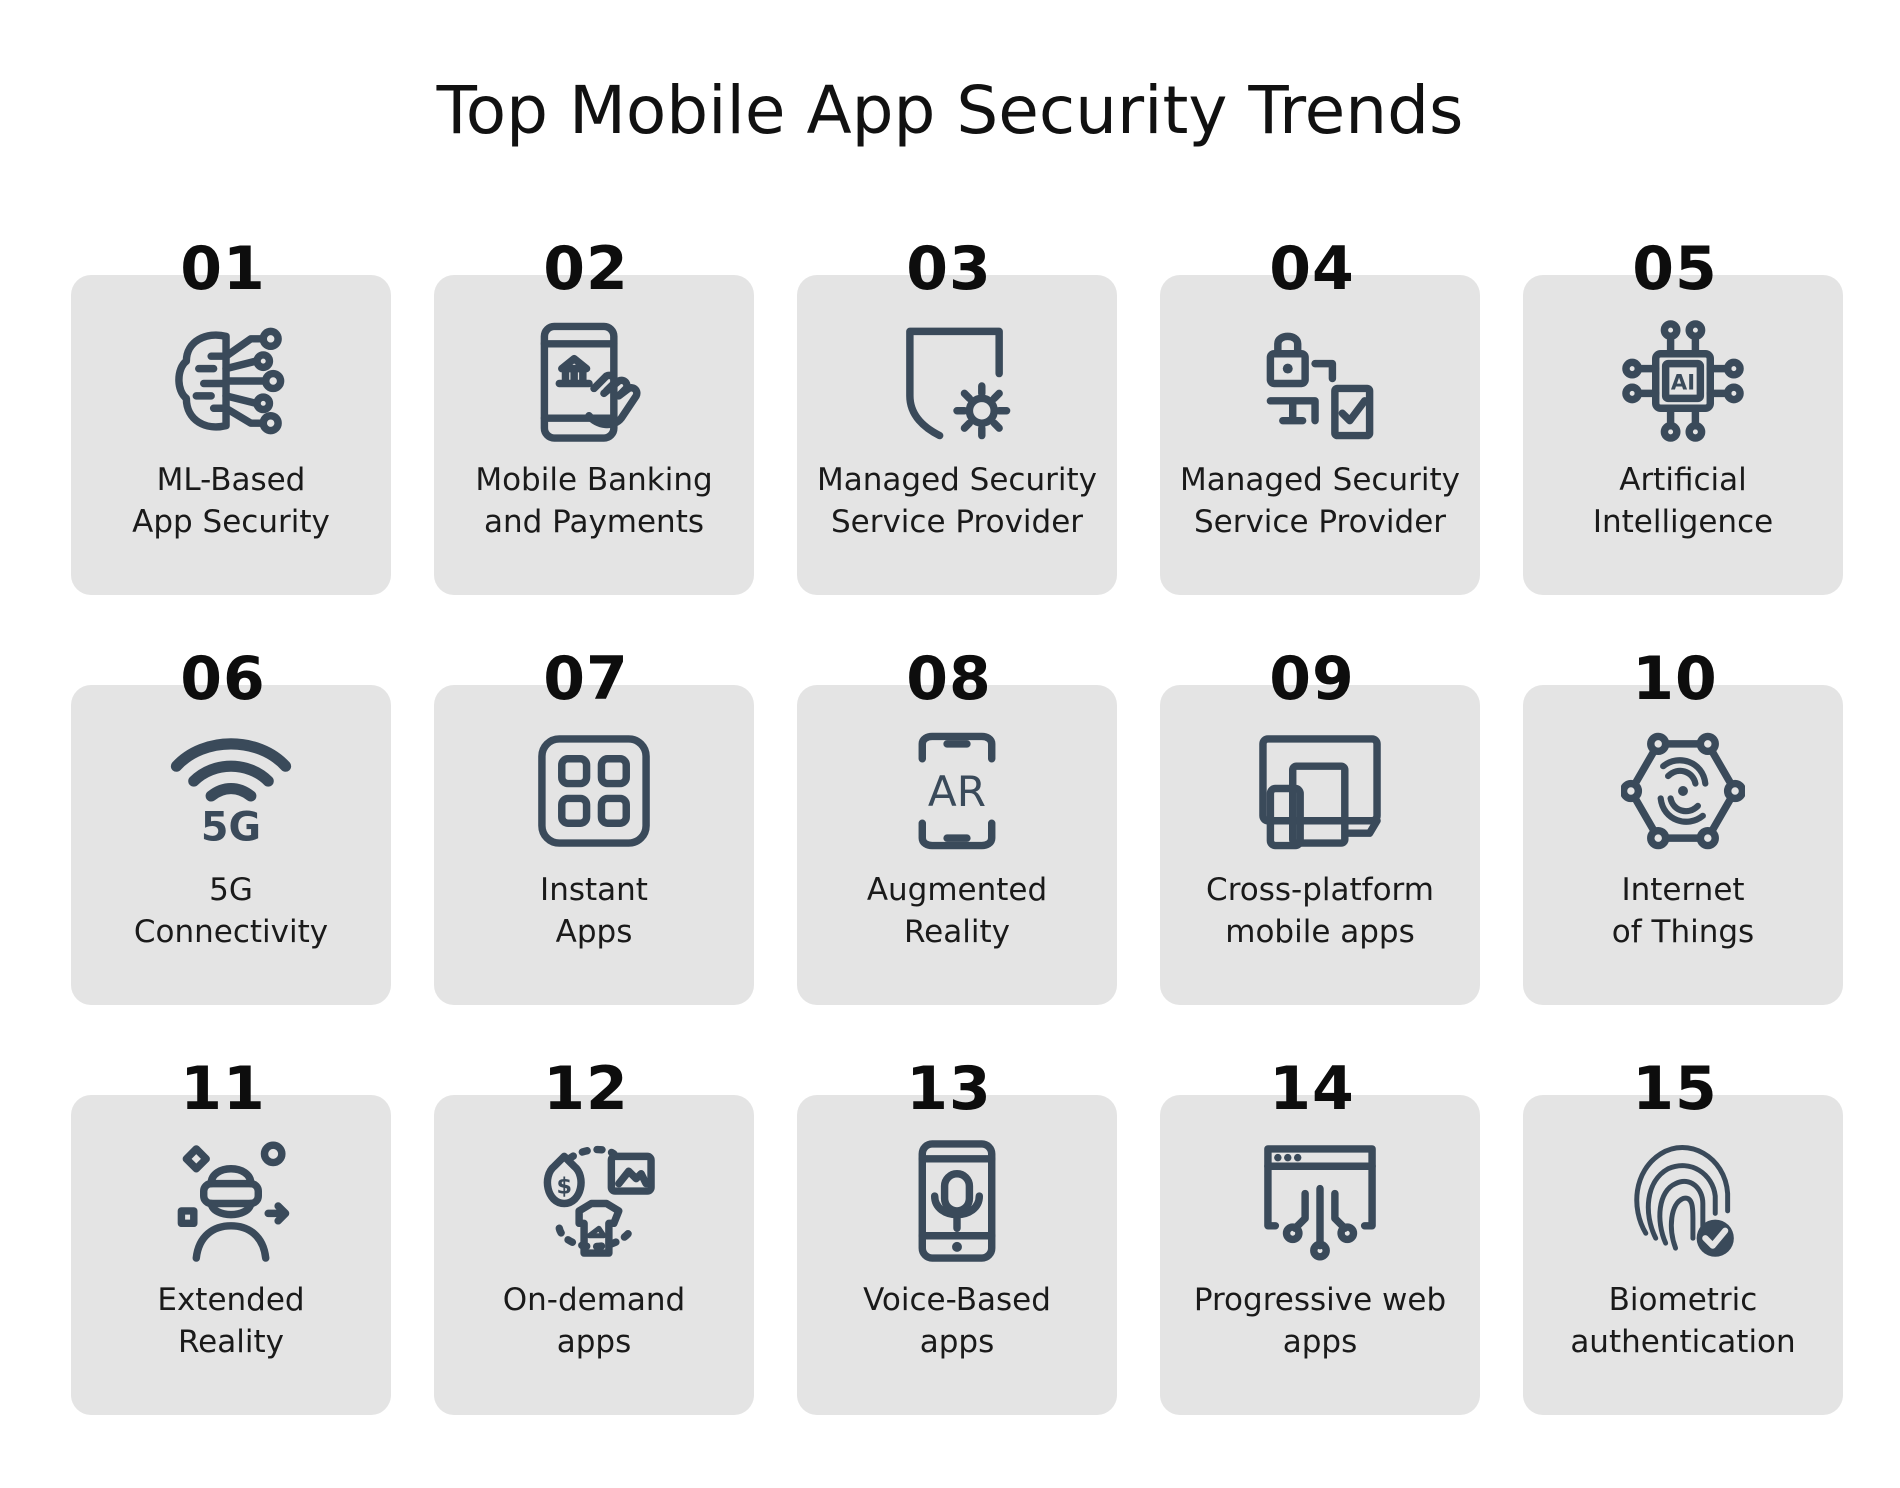 Image resolution: width=1900 pixels, height=1488 pixels. What do you see at coordinates (1675, 269) in the screenshot?
I see `trend-number: 05` at bounding box center [1675, 269].